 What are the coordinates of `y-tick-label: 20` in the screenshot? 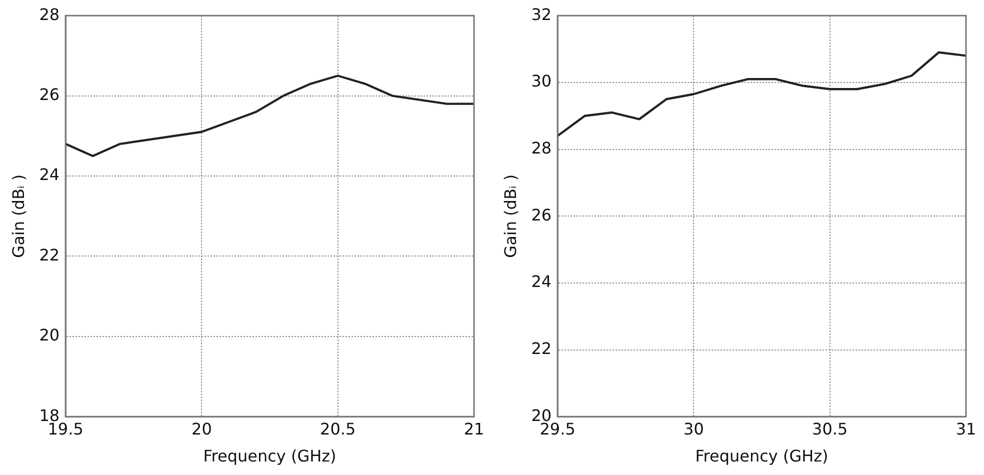 It's located at (49, 335).